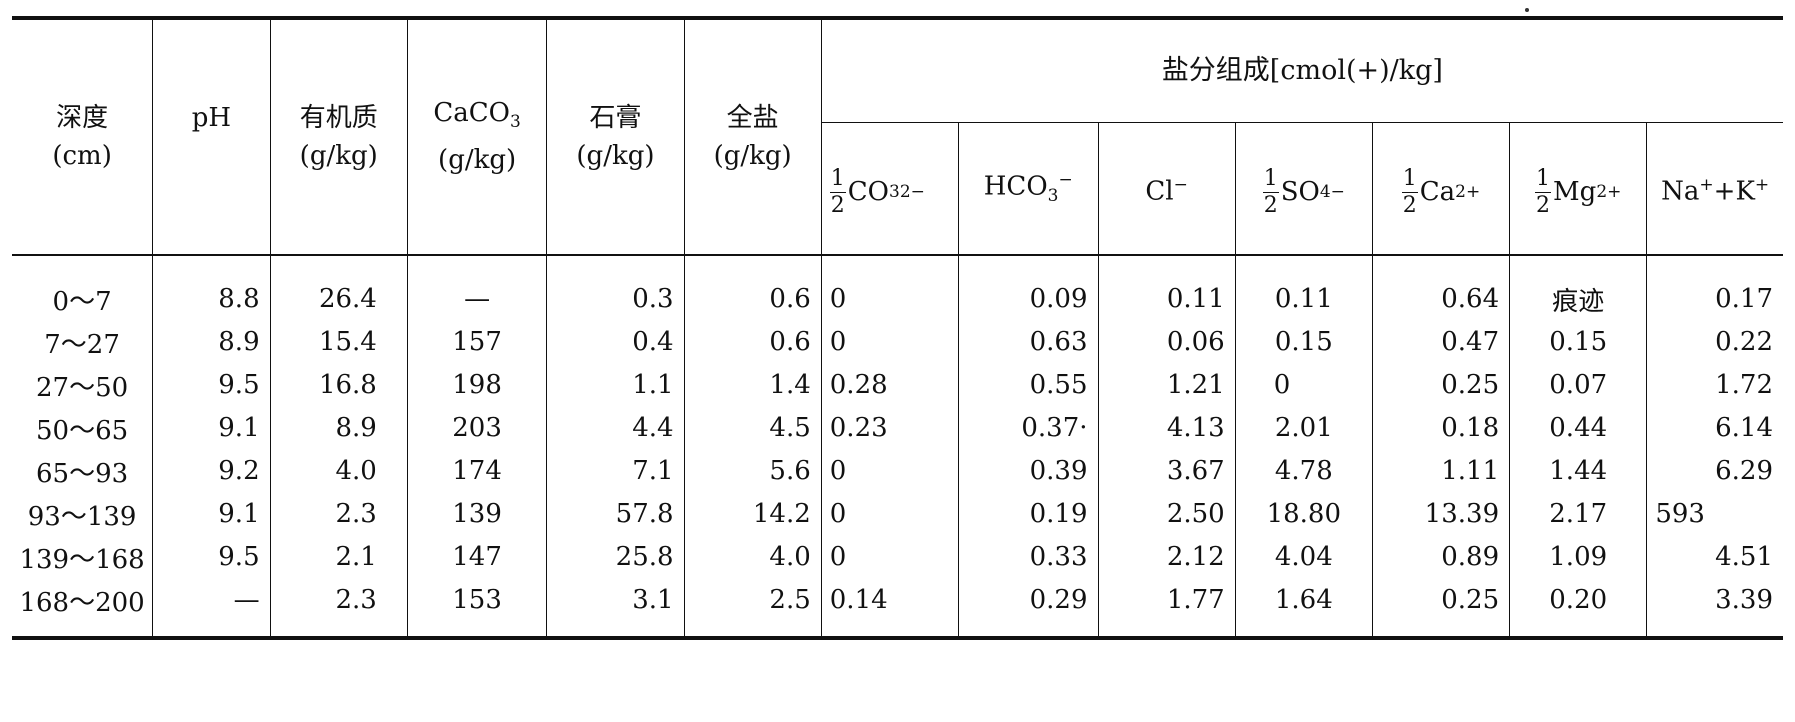 The image size is (1795, 722). I want to click on table-cell: 0.06, so click(1167, 342).